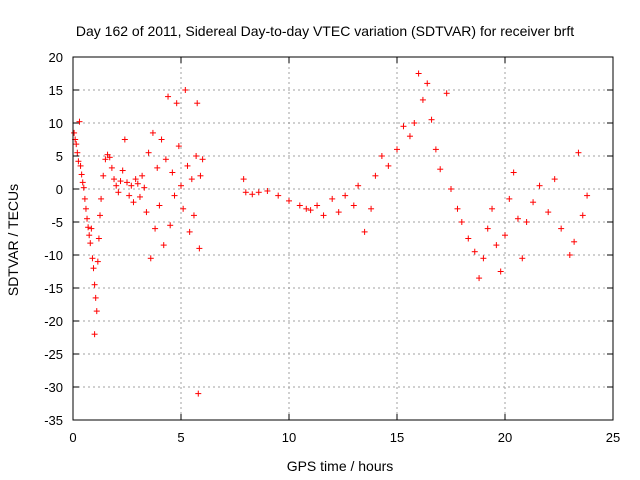 Image resolution: width=640 pixels, height=480 pixels. I want to click on y-tick-label: 0, so click(59, 189).